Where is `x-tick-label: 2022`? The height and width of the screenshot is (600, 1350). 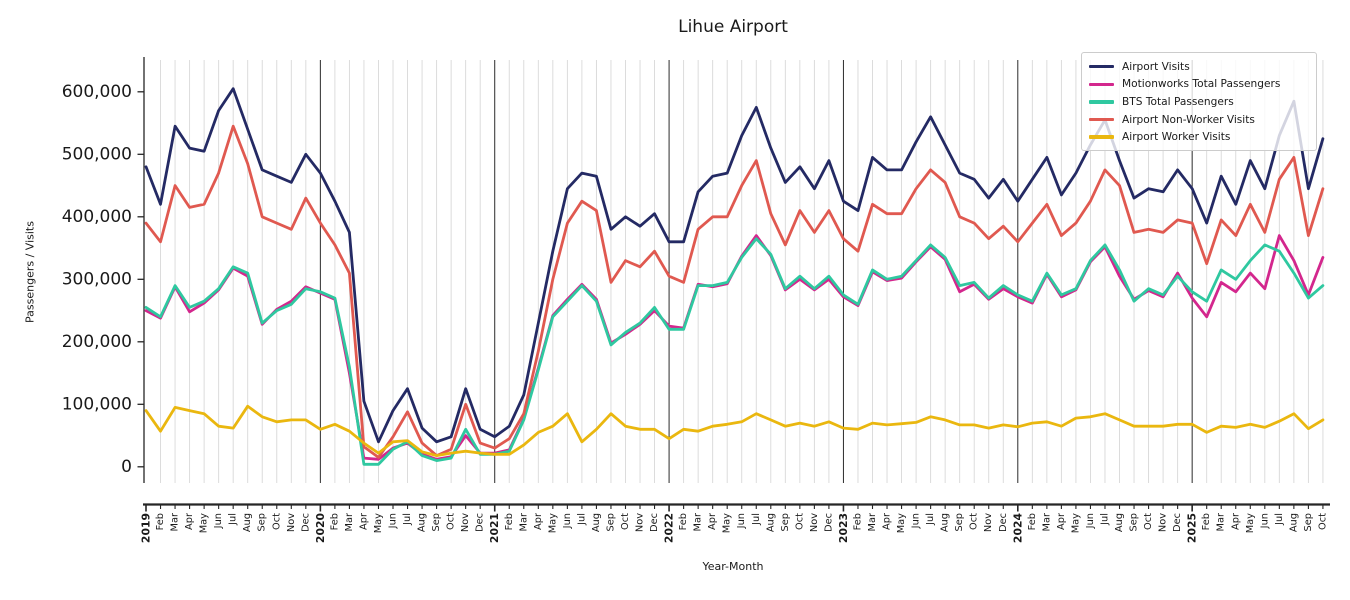
x-tick-label: 2022 is located at coordinates (669, 528).